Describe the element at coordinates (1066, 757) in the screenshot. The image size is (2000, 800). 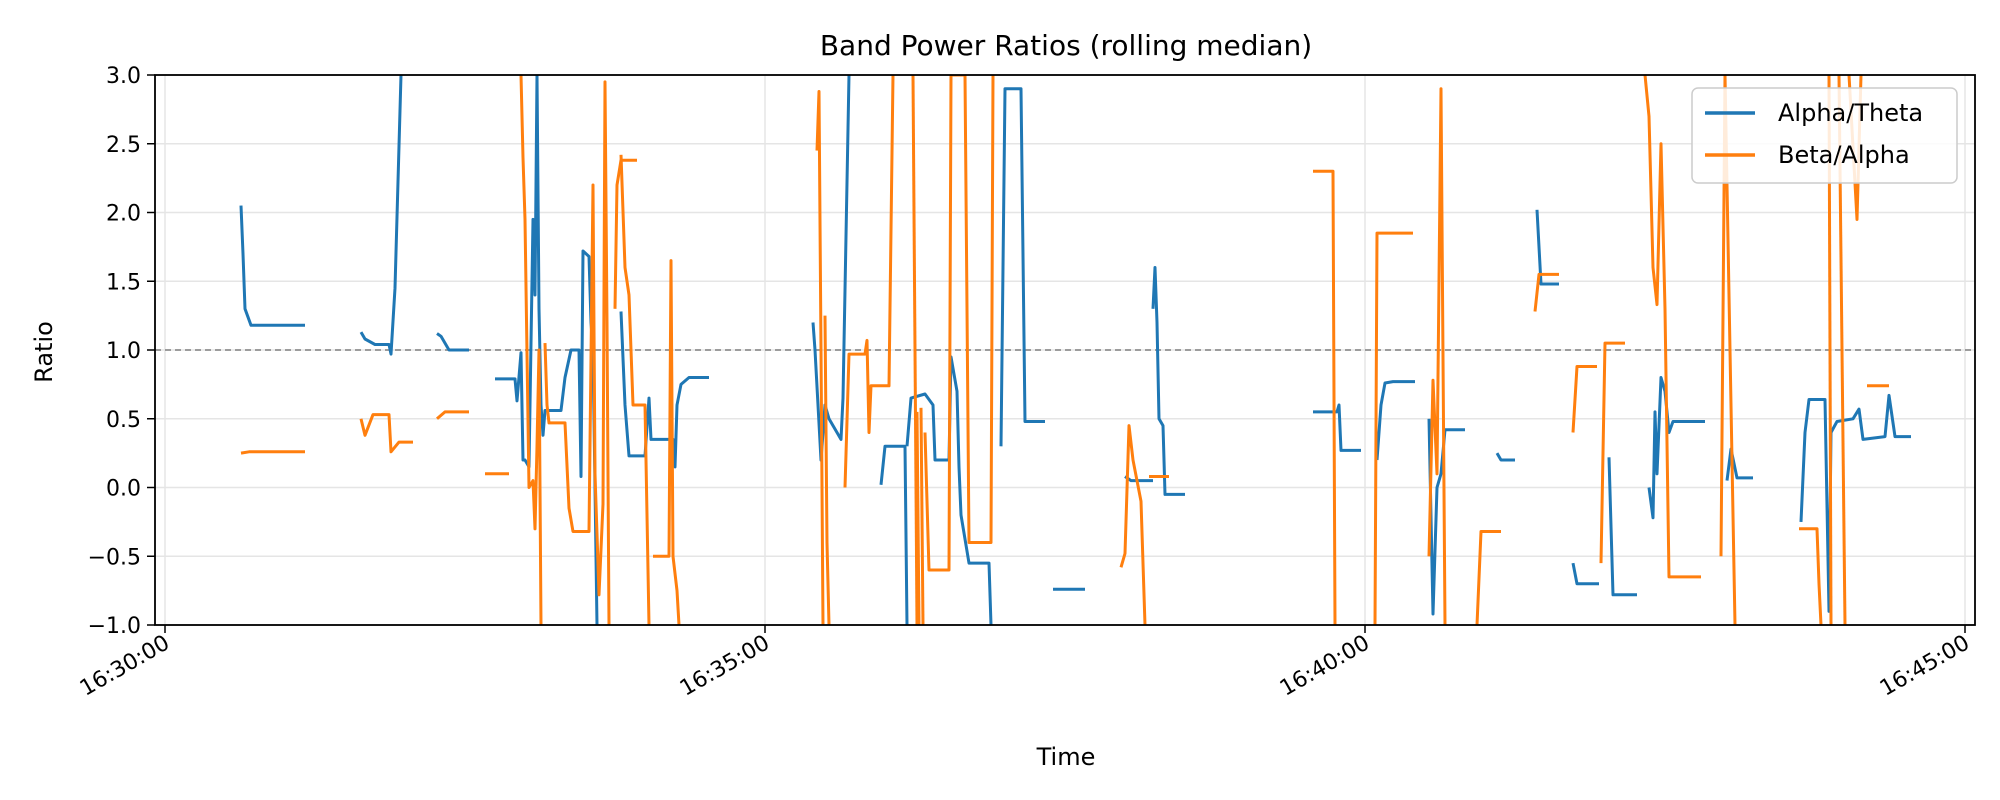
I see `x-axis-label: Time` at that location.